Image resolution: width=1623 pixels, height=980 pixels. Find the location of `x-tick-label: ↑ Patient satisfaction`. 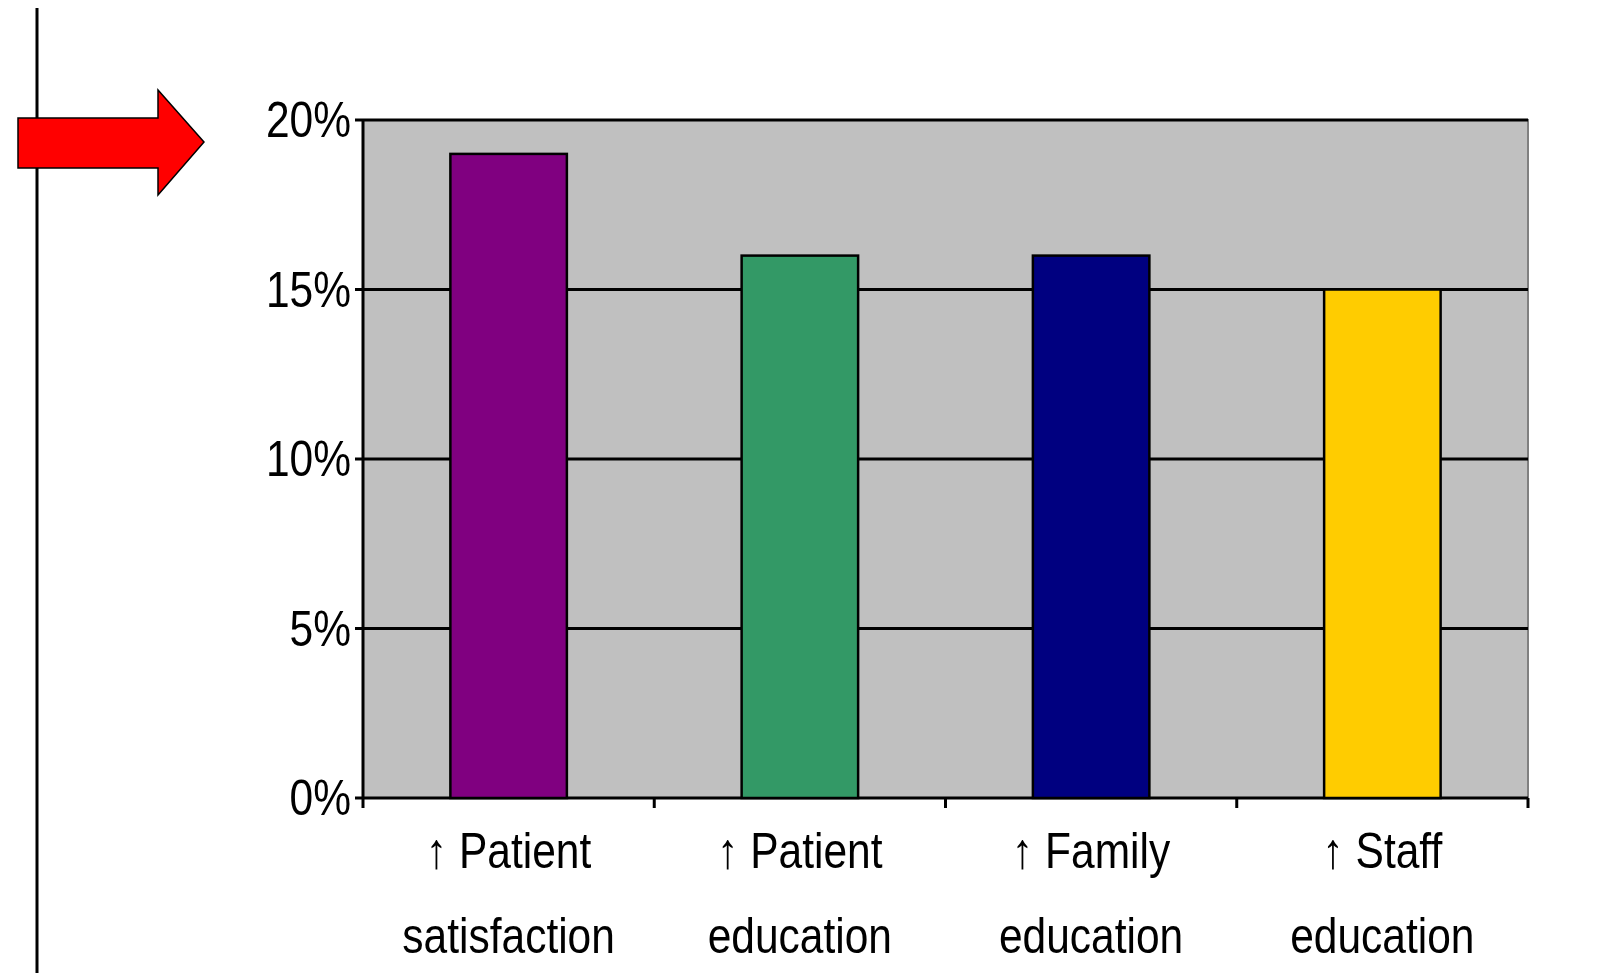

x-tick-label: ↑ Patient satisfaction is located at coordinates (508, 893).